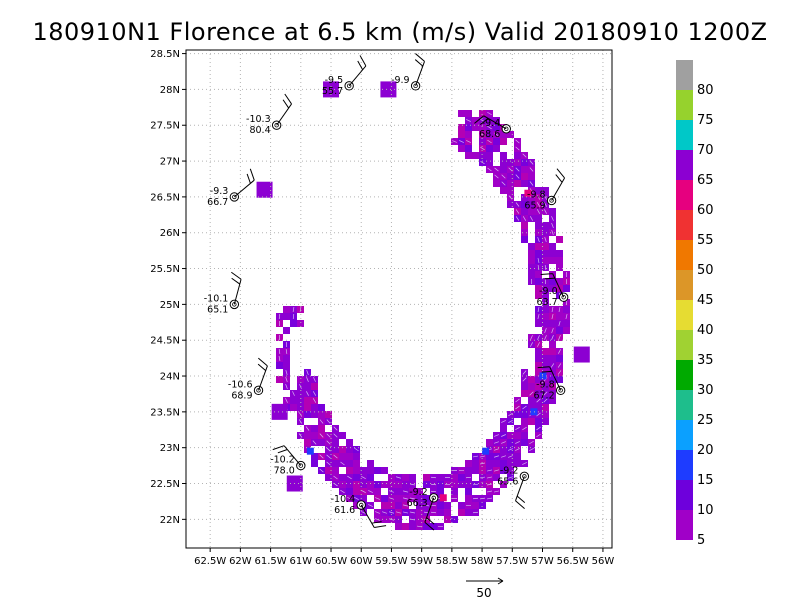  Describe the element at coordinates (482, 561) in the screenshot. I see `x-tick-label: 58W` at that location.